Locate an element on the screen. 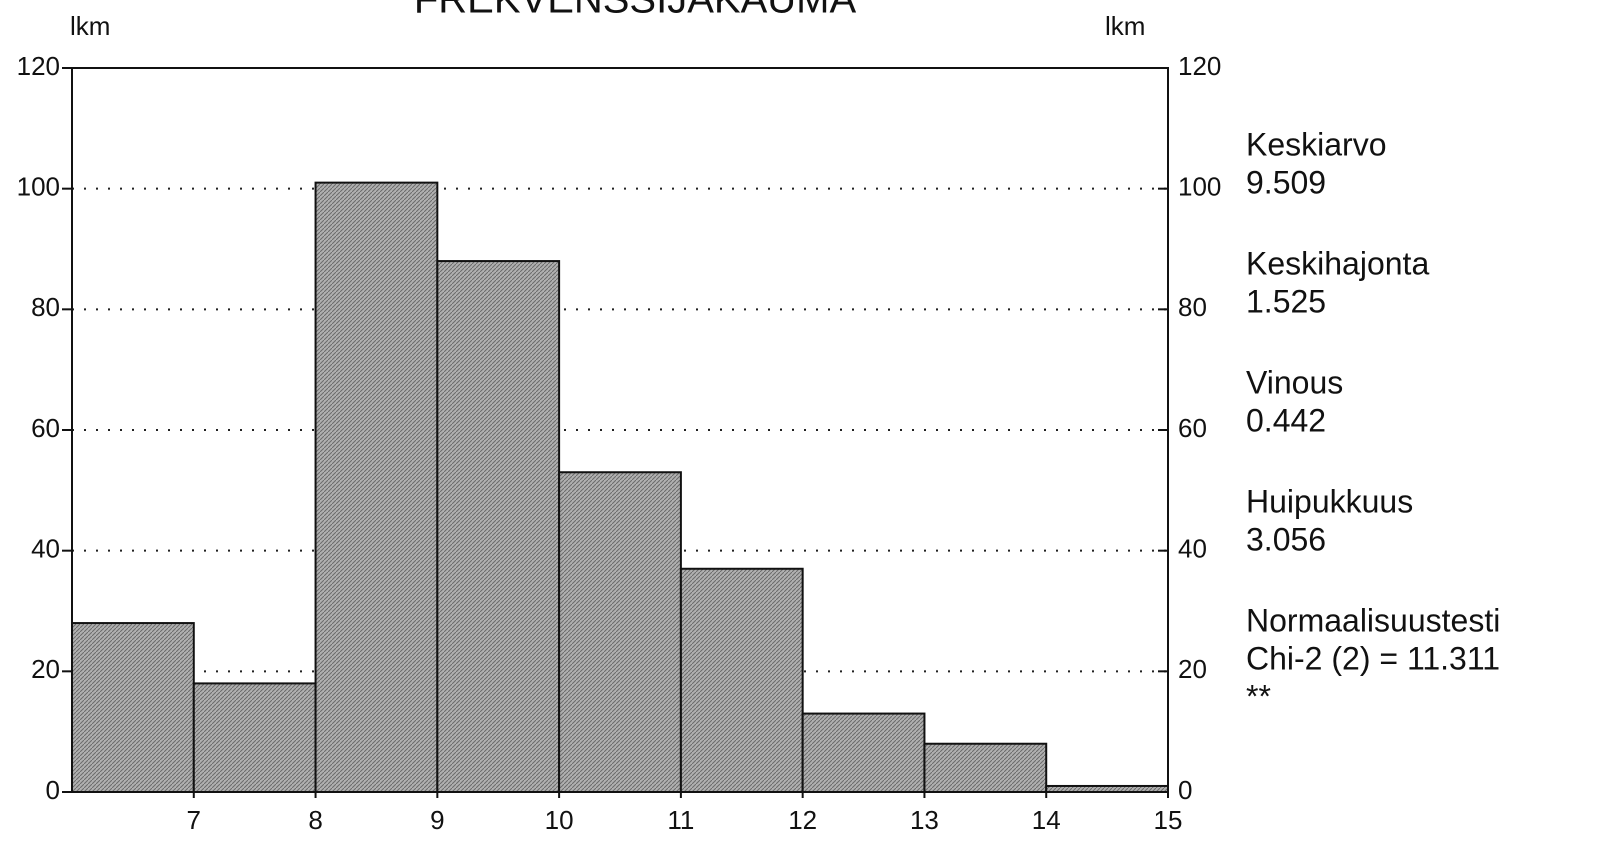 The image size is (1621, 863). stat-text: Normaalisuustesti is located at coordinates (1373, 620).